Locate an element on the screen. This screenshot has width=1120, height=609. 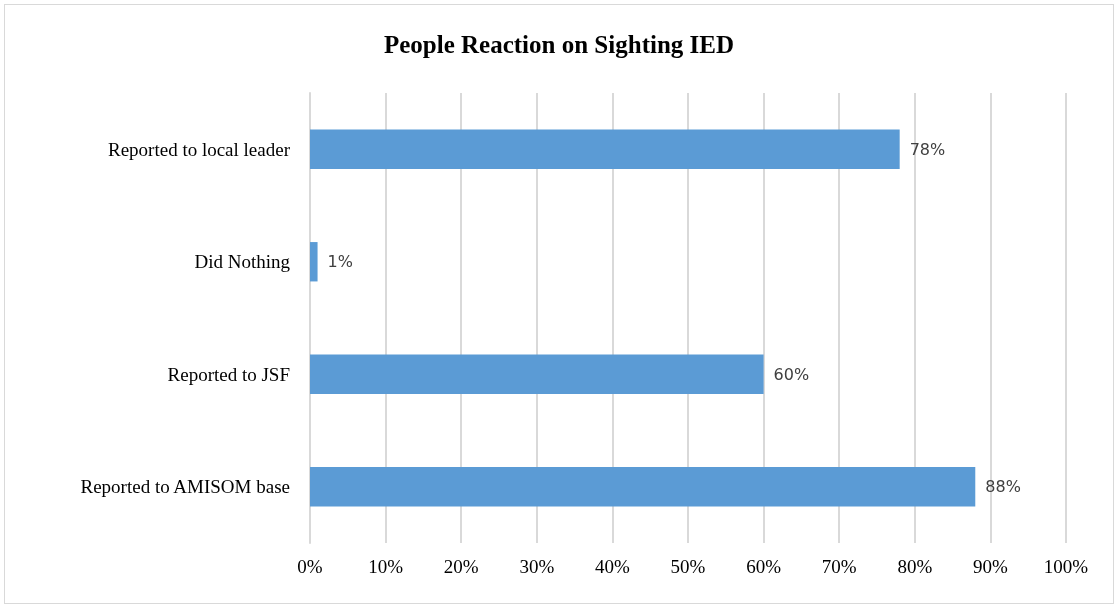
data-label: 88% is located at coordinates (1003, 487).